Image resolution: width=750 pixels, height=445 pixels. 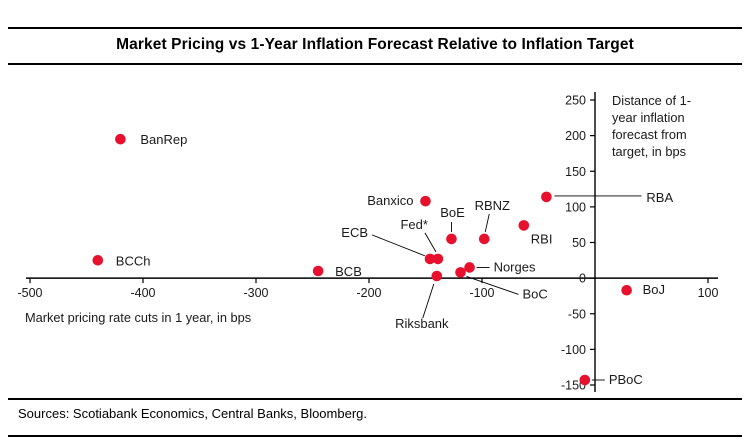 I want to click on point-ecb, so click(x=430, y=259).